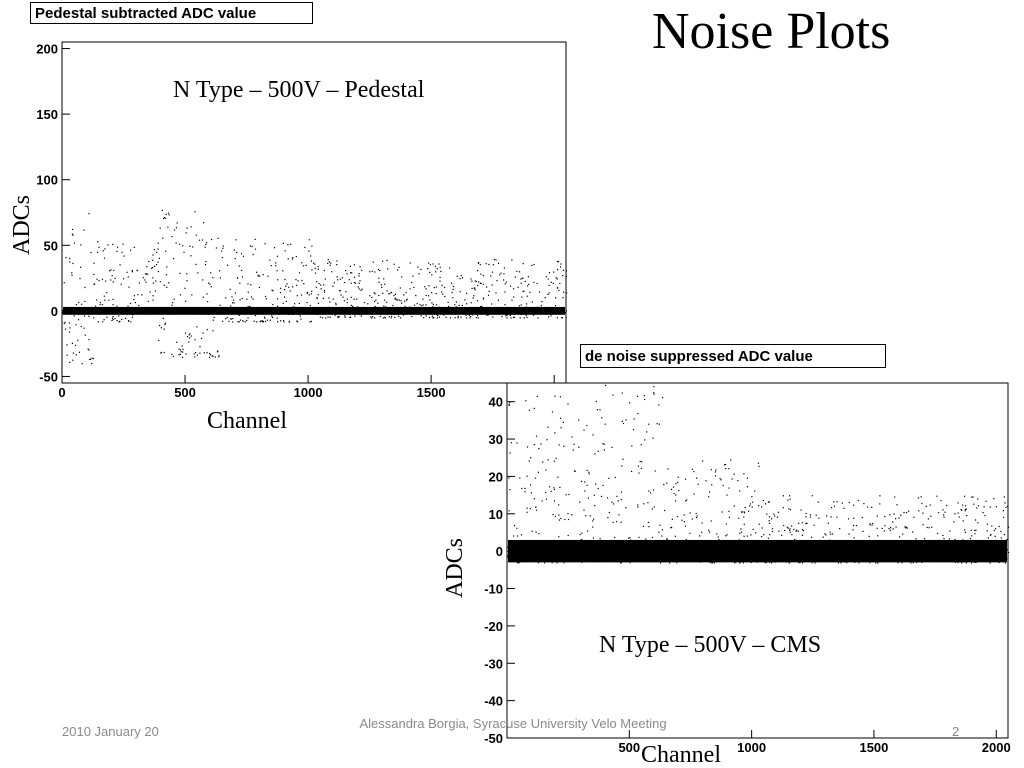 This screenshot has height=768, width=1024. I want to click on y-tick-label: -50, so click(48, 376).